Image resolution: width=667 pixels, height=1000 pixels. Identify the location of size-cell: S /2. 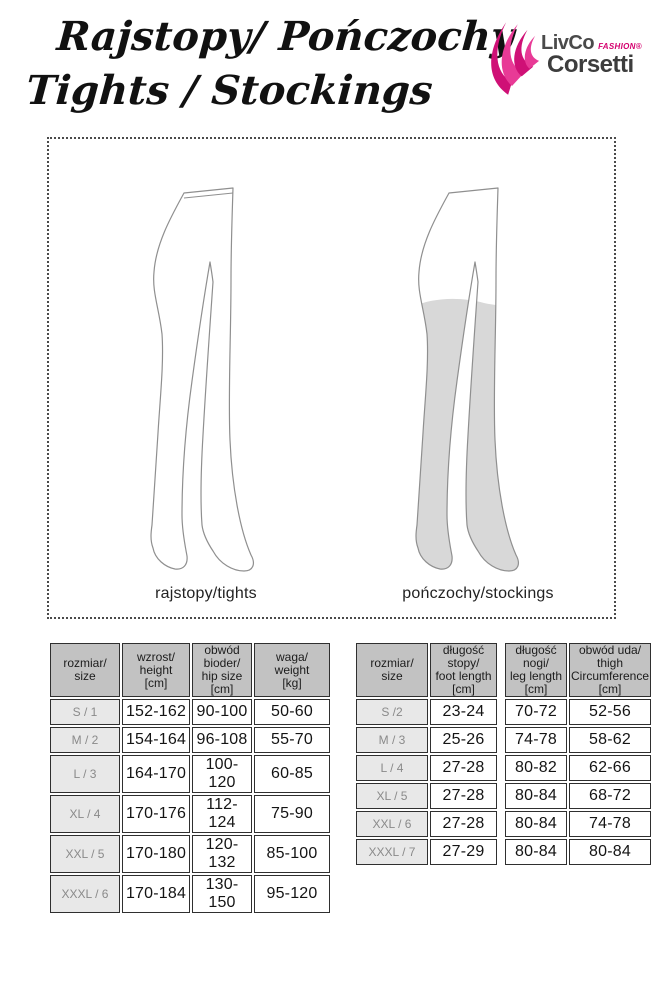
(392, 712).